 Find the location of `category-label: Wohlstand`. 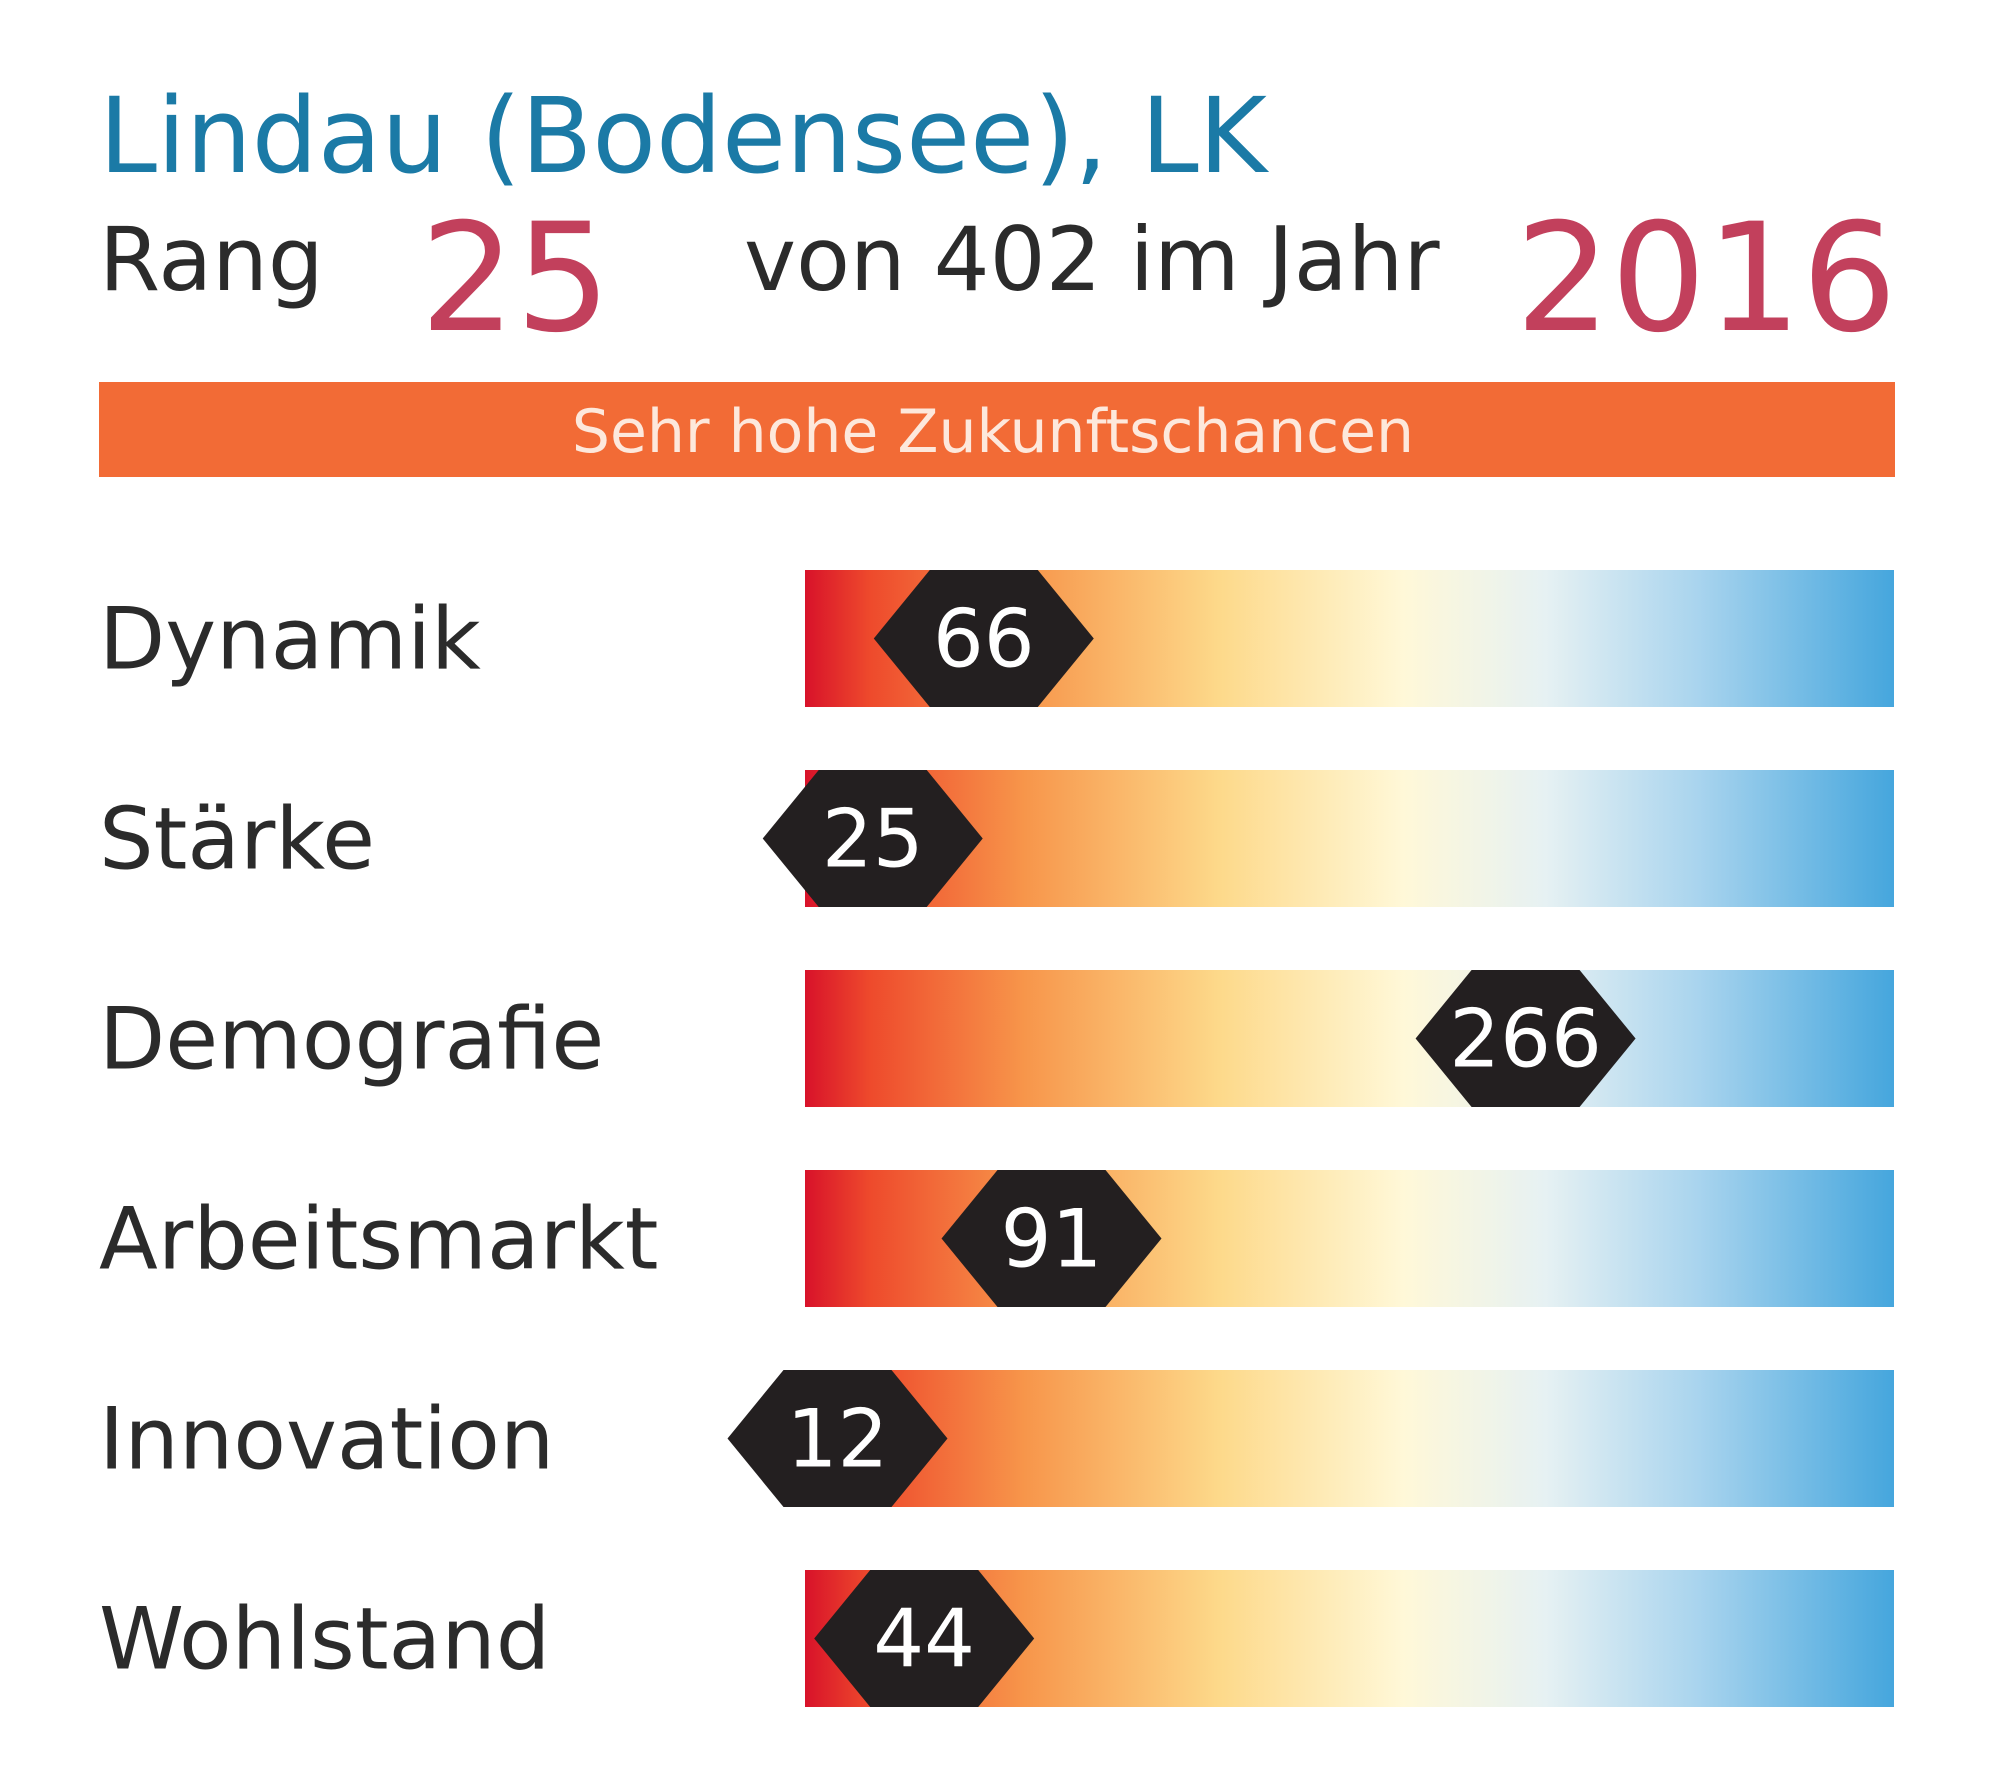

category-label: Wohlstand is located at coordinates (324, 1640).